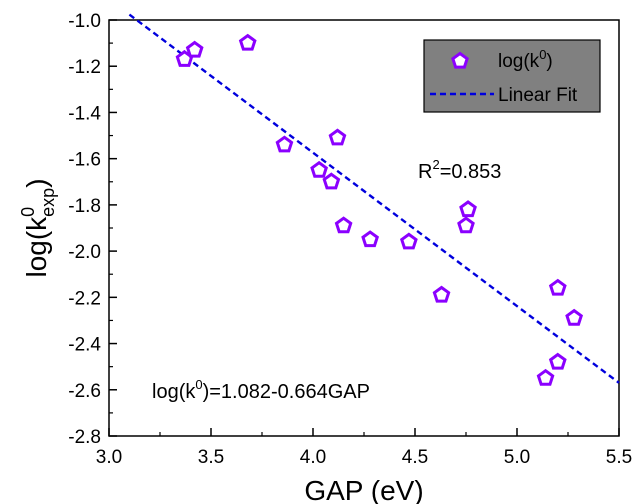 The image size is (635, 504). I want to click on y-axis-title-sup: 0, so click(28, 212).